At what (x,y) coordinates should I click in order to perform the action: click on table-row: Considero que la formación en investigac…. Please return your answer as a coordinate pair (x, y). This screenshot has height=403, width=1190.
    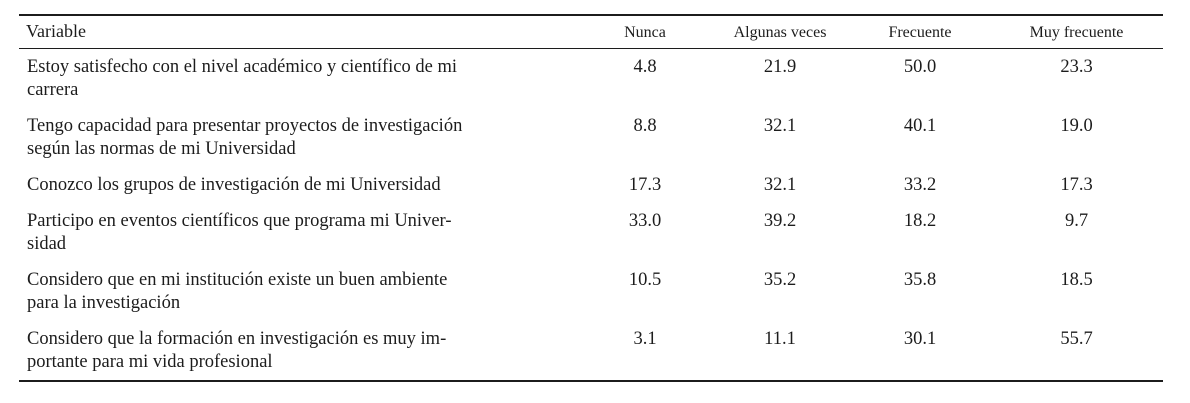
    Looking at the image, I should click on (591, 351).